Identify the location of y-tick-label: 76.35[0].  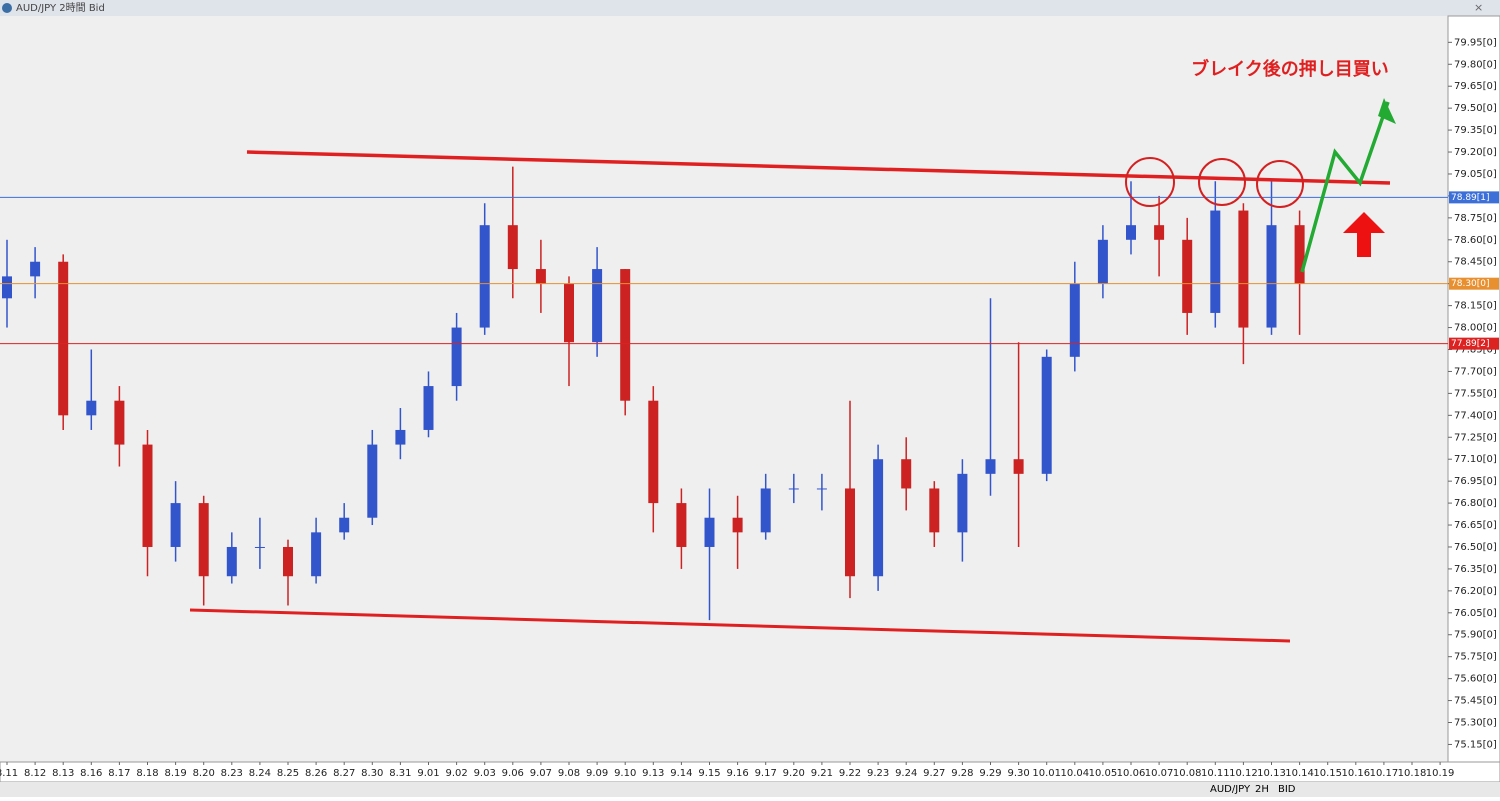
(1475, 569).